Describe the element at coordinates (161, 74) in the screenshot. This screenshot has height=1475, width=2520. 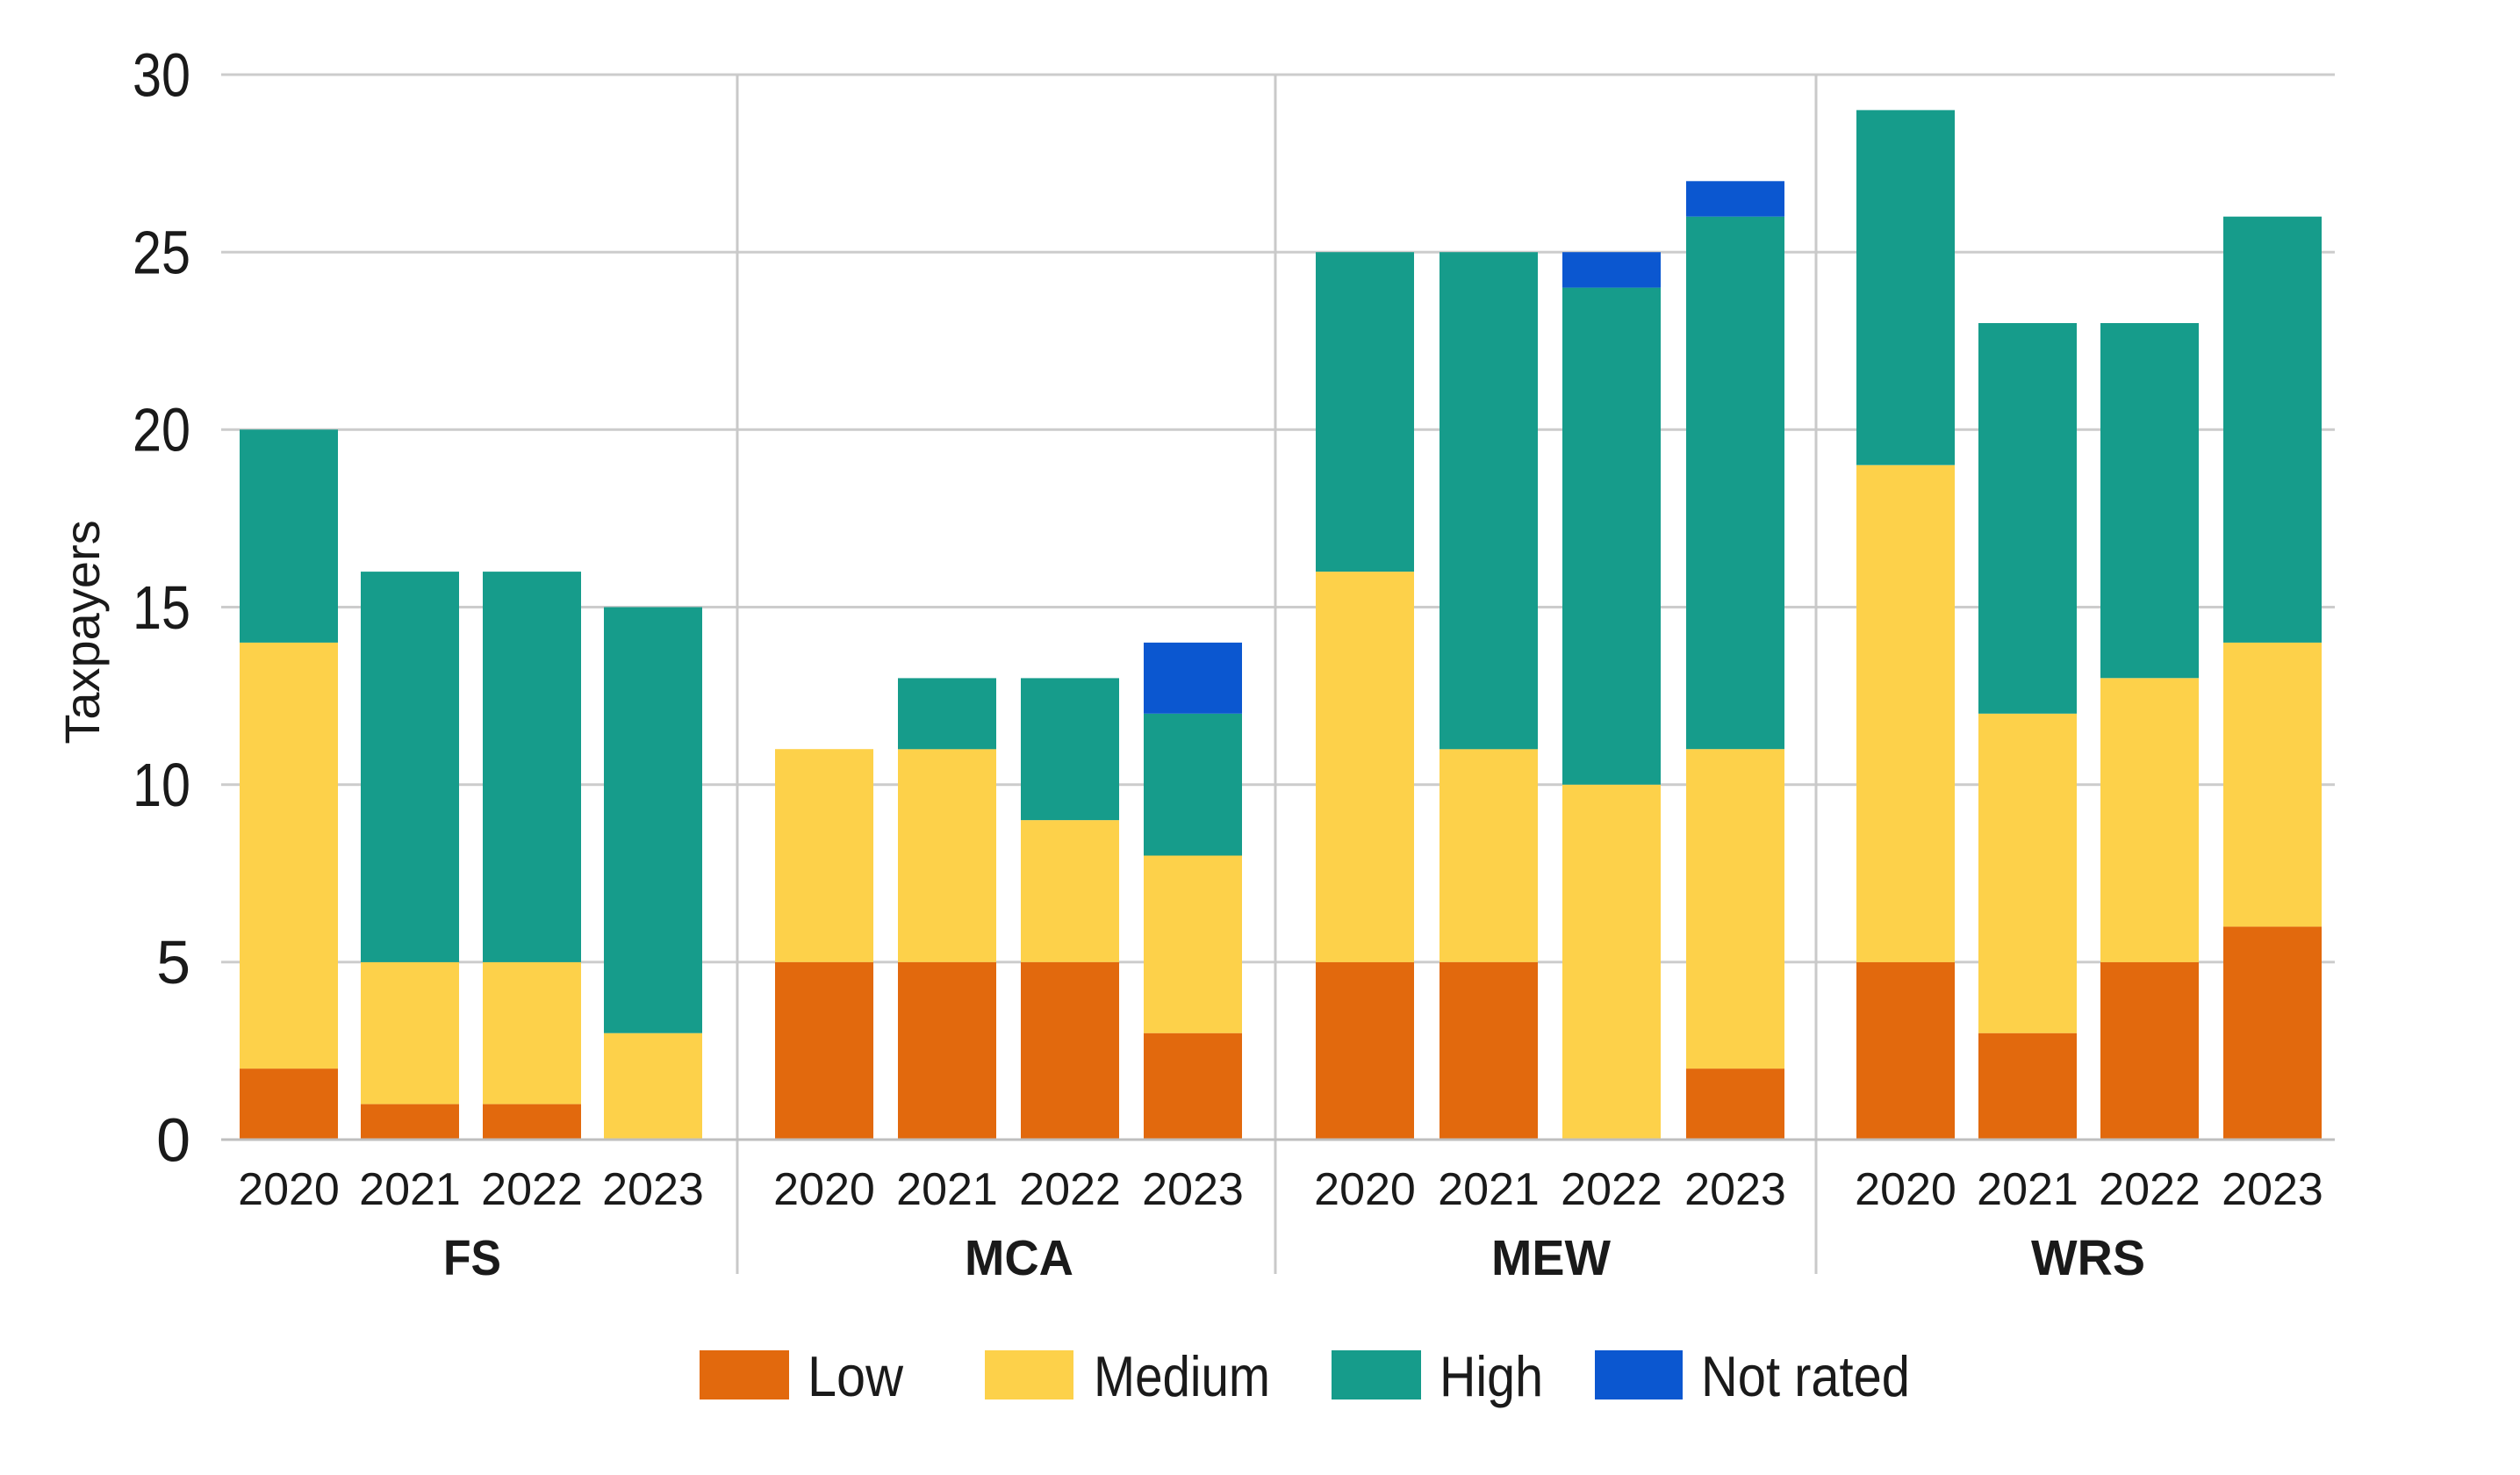
I see `svg-text: 30` at that location.